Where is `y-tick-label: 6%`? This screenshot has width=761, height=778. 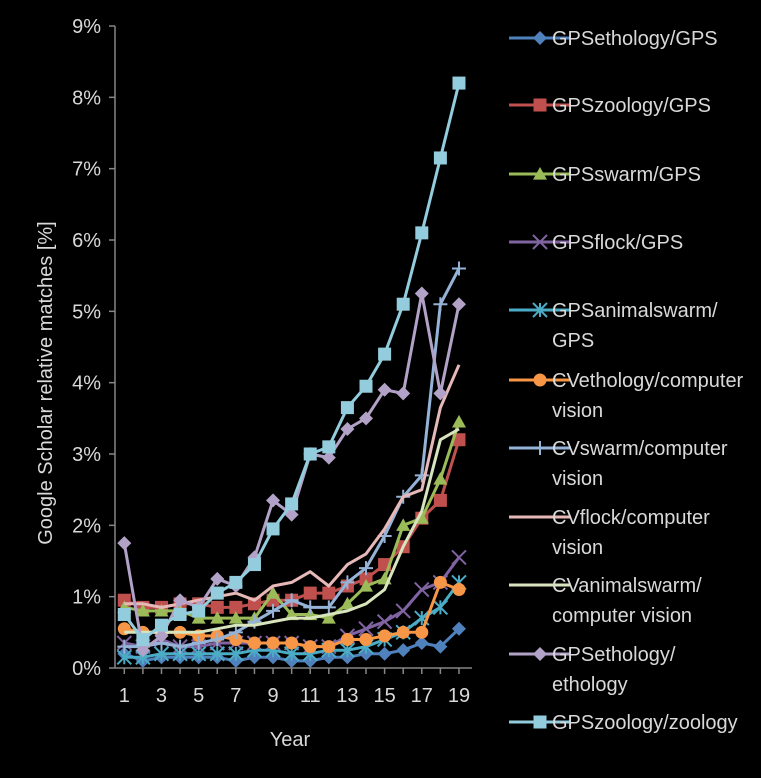
y-tick-label: 6% is located at coordinates (86, 241).